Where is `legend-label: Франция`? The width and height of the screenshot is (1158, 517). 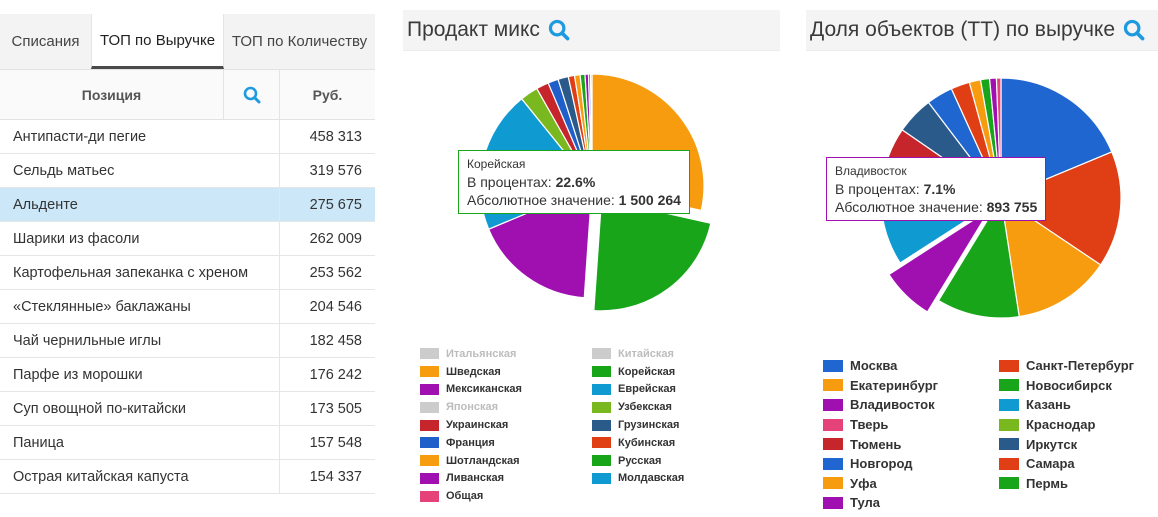
legend-label: Франция is located at coordinates (470, 442).